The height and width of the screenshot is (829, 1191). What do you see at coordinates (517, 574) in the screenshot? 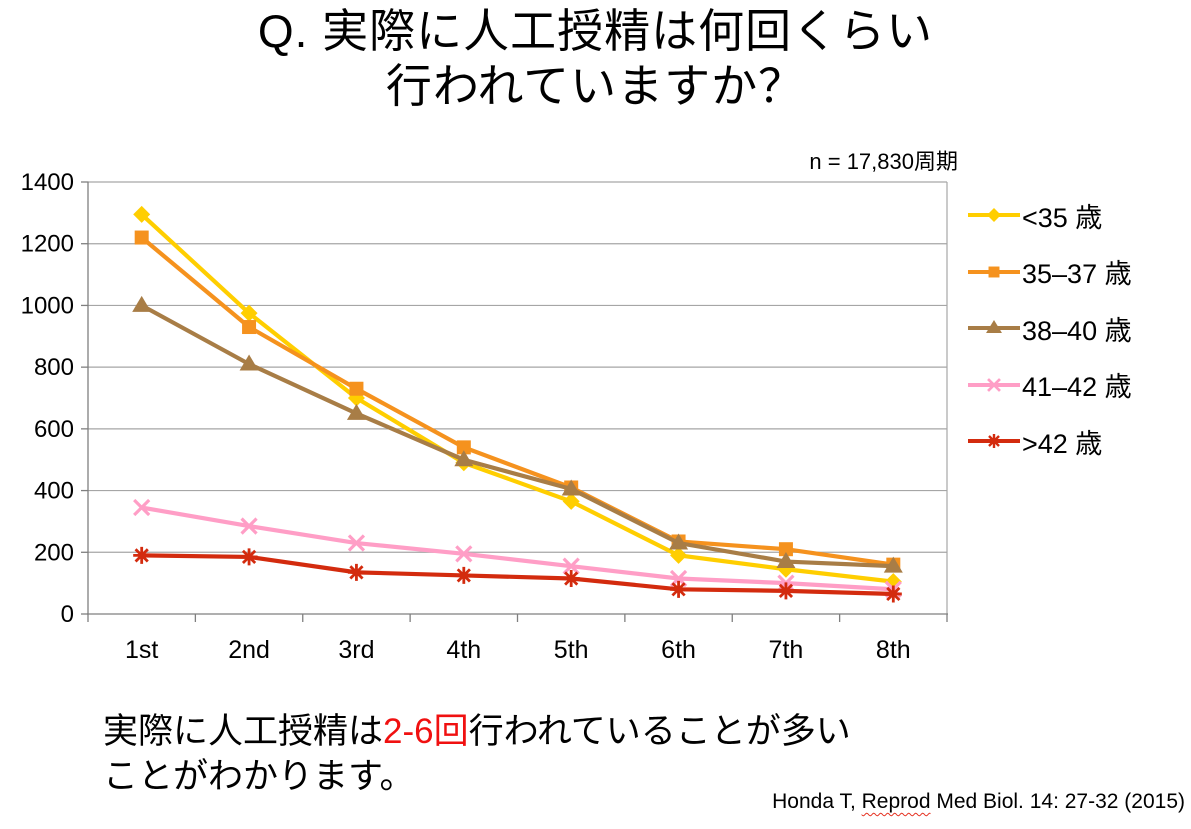
I see `series` at bounding box center [517, 574].